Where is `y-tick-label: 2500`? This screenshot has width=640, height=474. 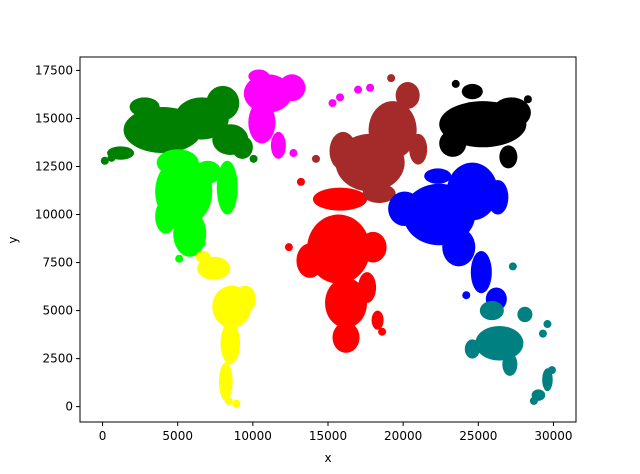 y-tick-label: 2500 is located at coordinates (57, 359).